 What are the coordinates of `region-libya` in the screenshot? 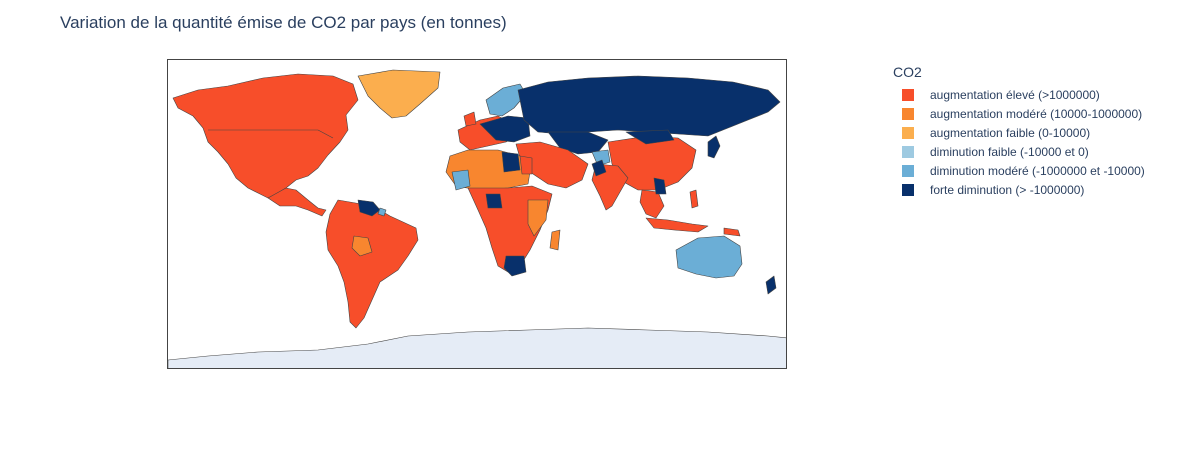 It's located at (511, 162).